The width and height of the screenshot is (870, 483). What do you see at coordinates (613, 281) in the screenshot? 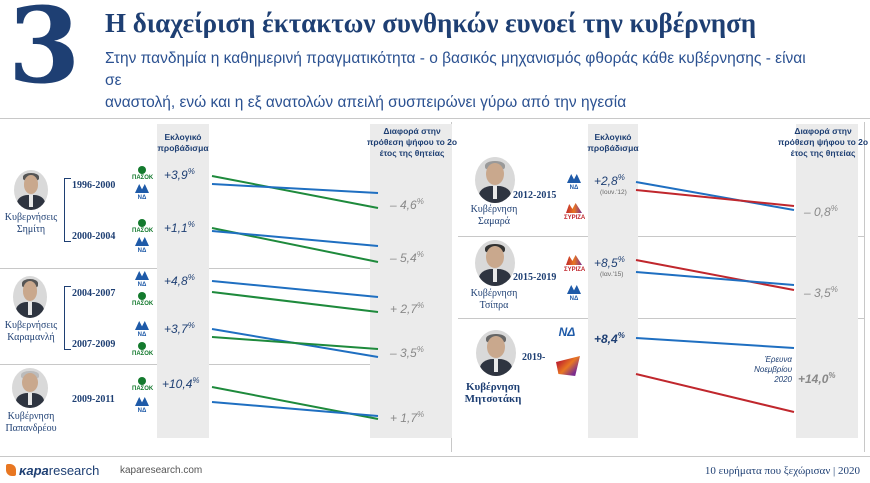
I see `right-election-band` at bounding box center [613, 281].